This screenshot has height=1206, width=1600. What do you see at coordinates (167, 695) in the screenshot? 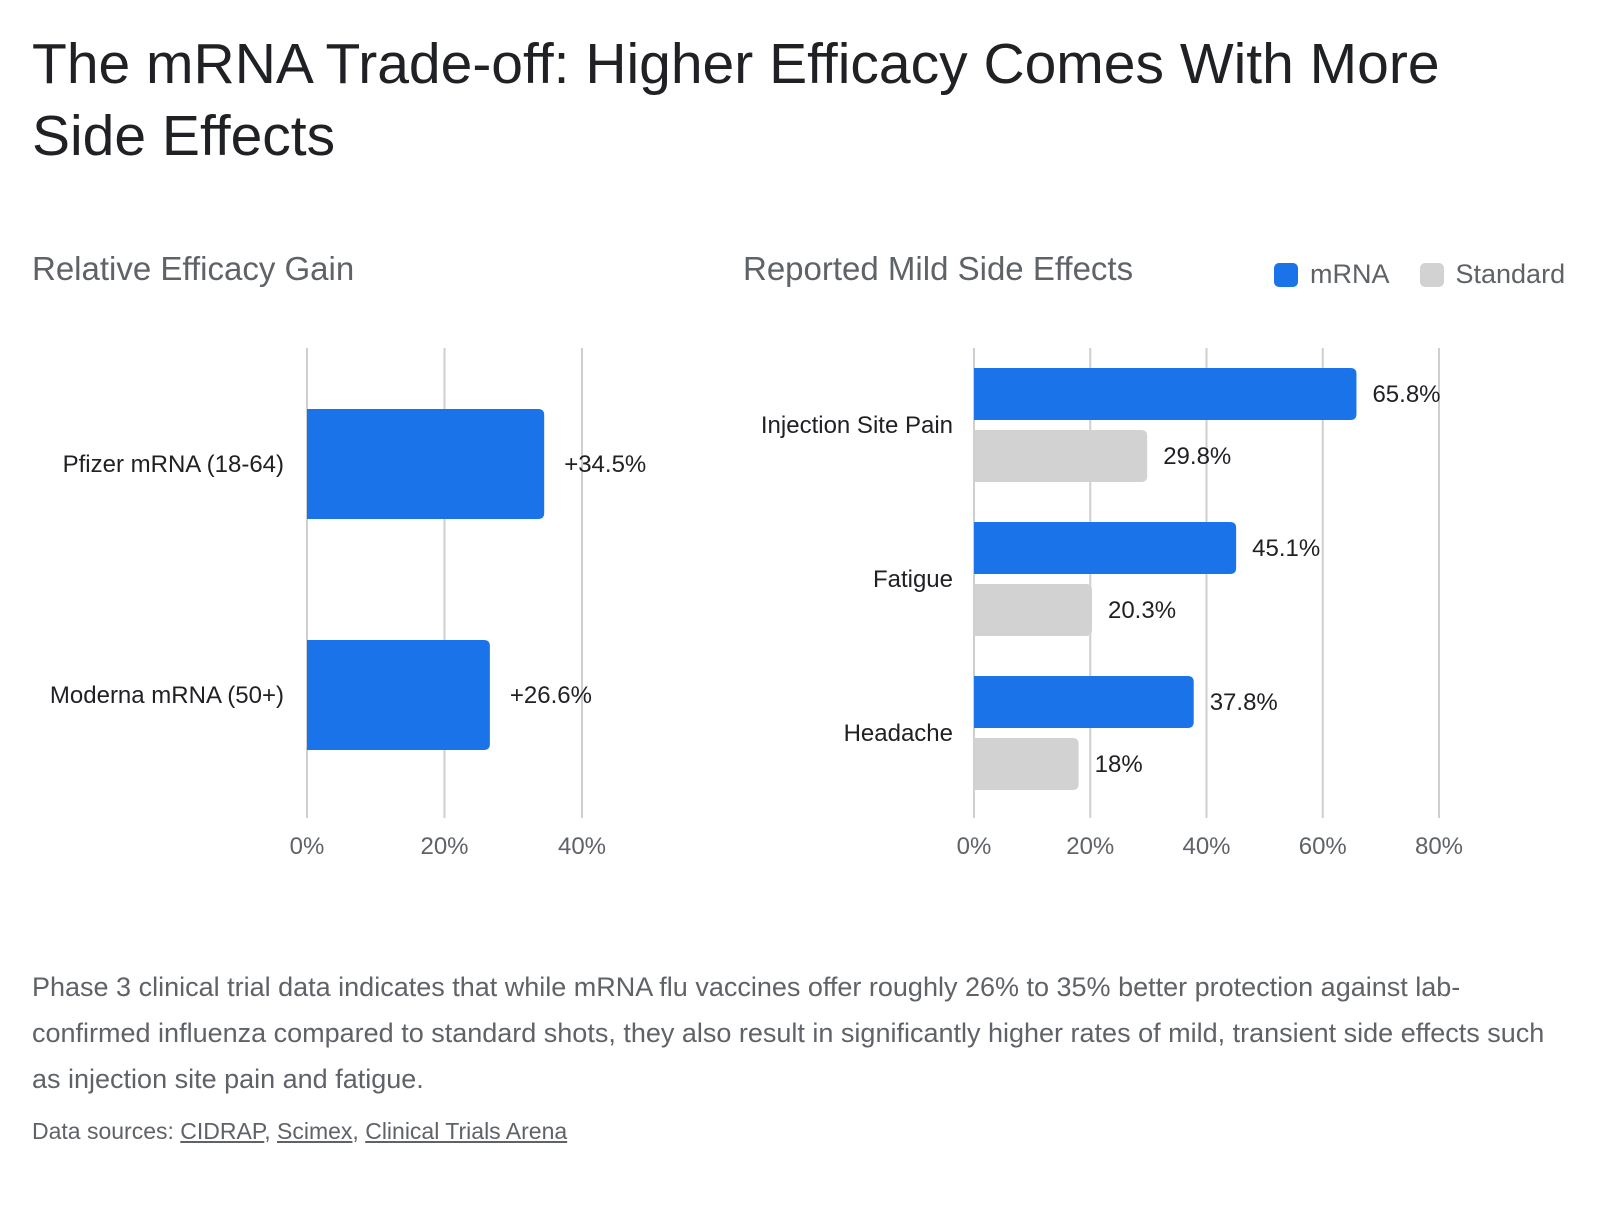
I see `y-category-label: Moderna mRNA (50+)` at bounding box center [167, 695].